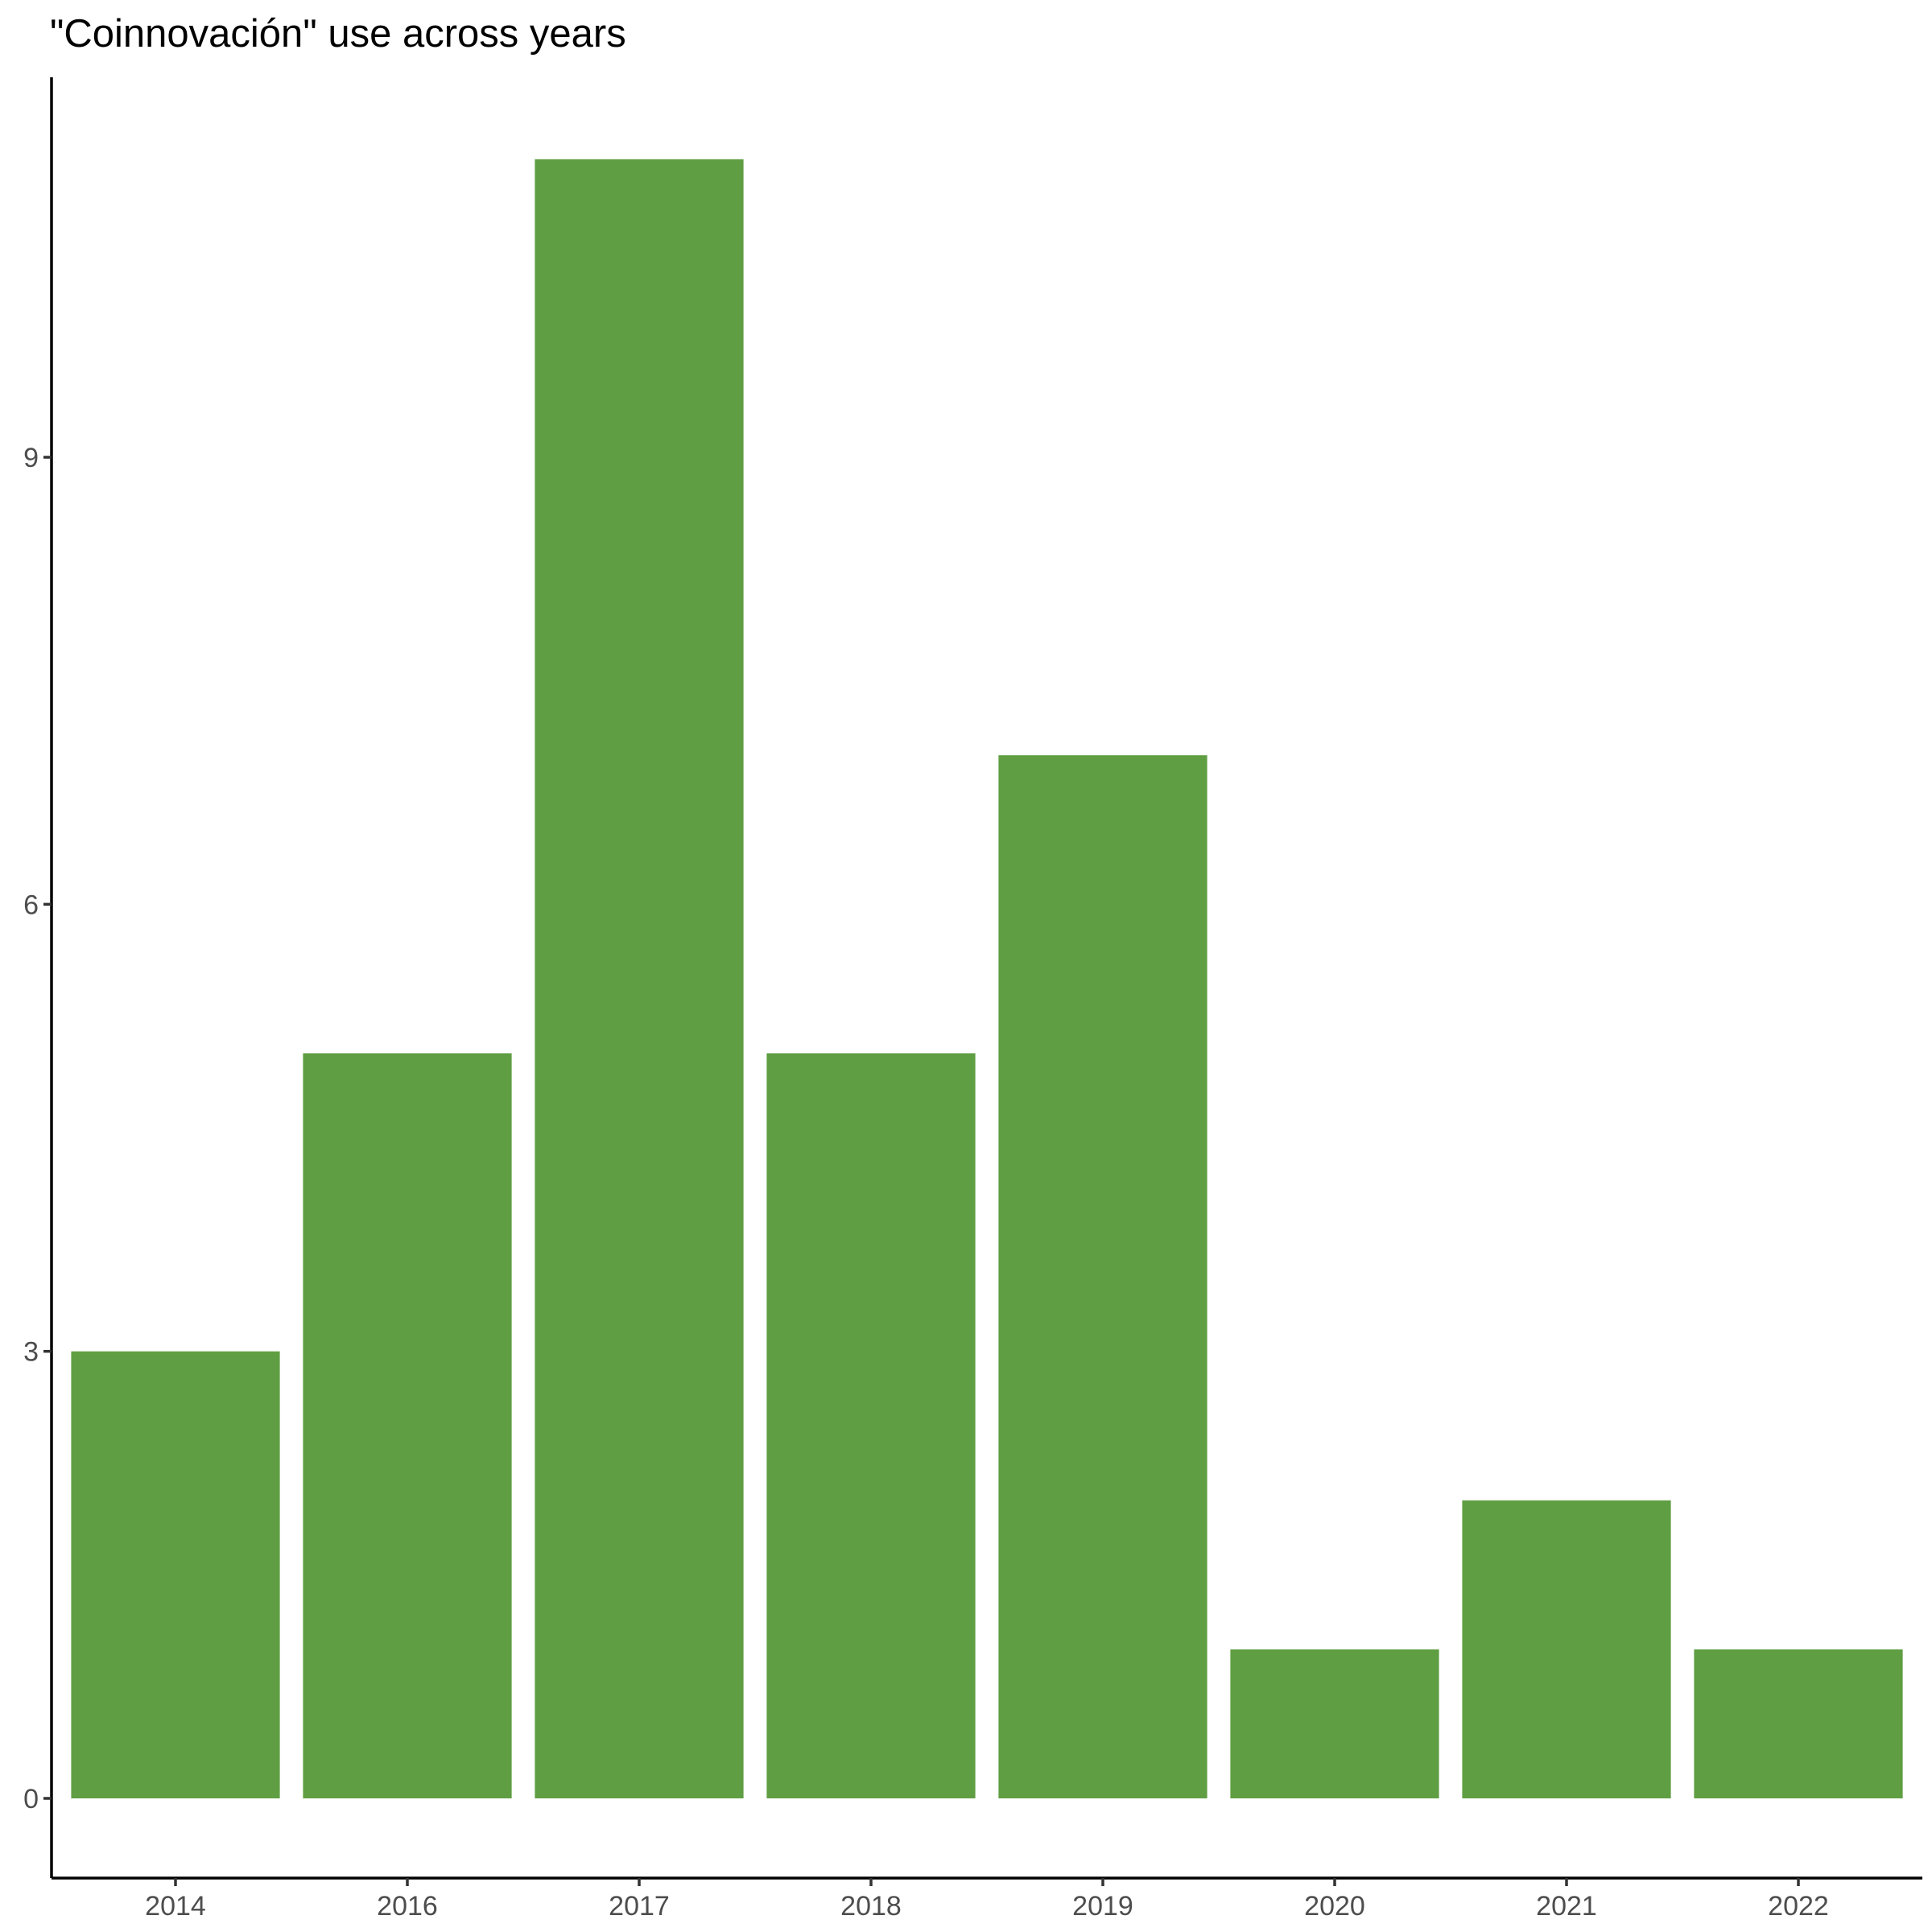 The image size is (1932, 1932). I want to click on x-tick-label: 2018, so click(871, 1906).